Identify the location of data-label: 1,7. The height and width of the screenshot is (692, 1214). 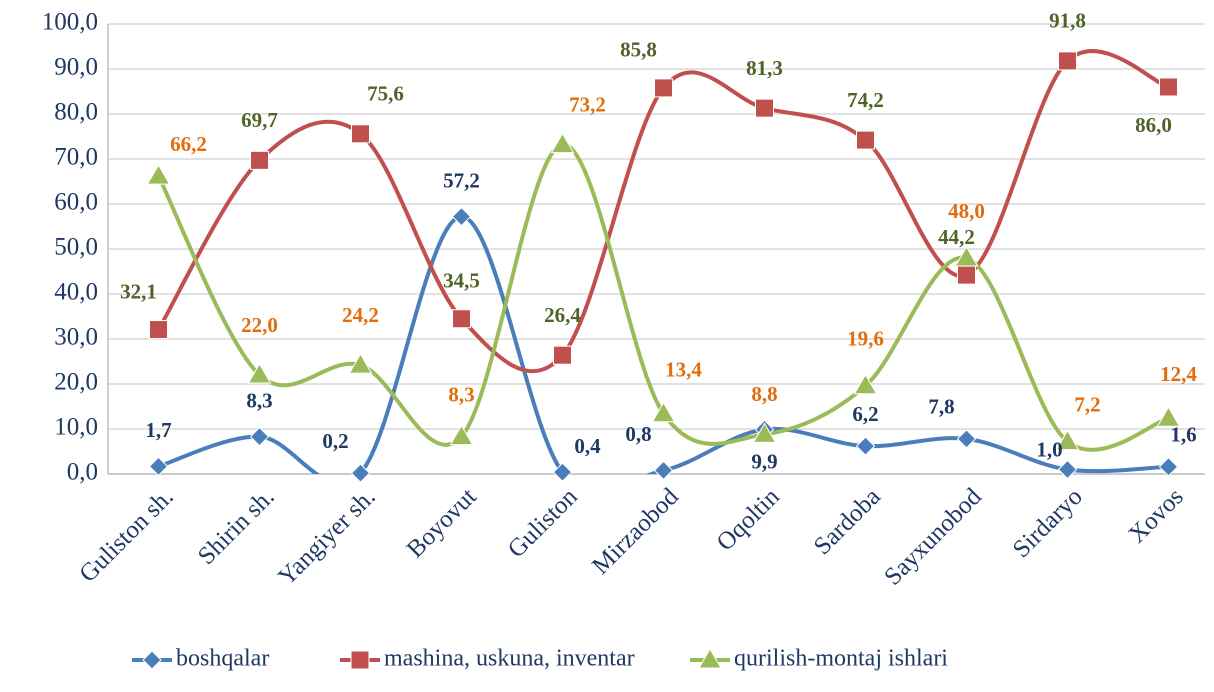
(158, 430).